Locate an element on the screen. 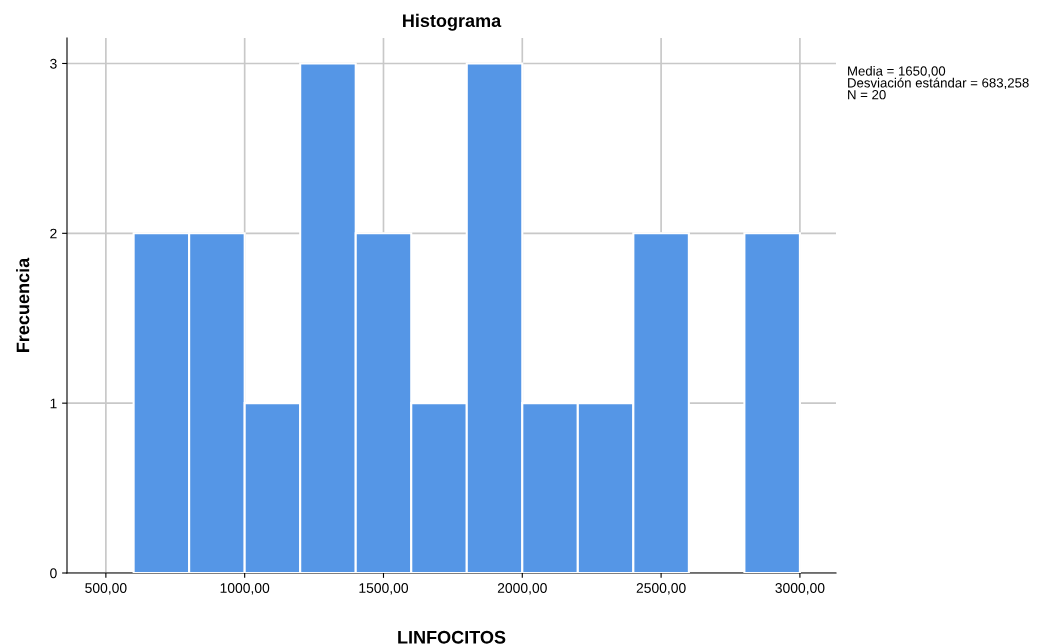 The image size is (1053, 644). x-tick-label: 1000,00 is located at coordinates (245, 589).